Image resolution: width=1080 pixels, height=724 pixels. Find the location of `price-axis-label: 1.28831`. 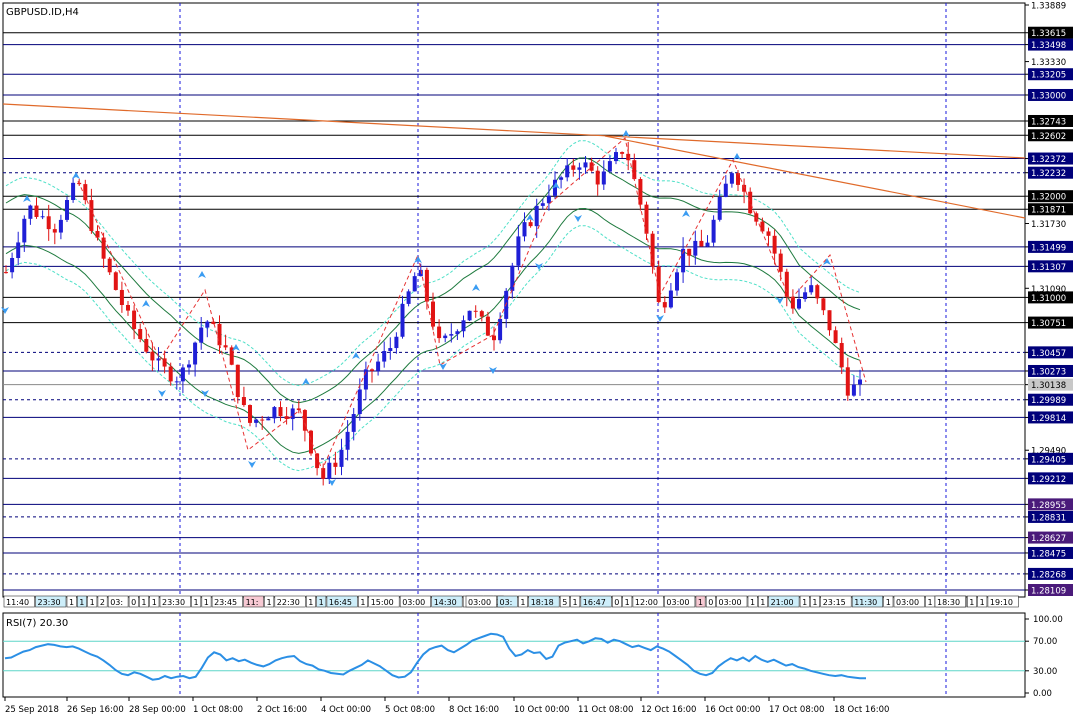

price-axis-label: 1.28831 is located at coordinates (1048, 518).